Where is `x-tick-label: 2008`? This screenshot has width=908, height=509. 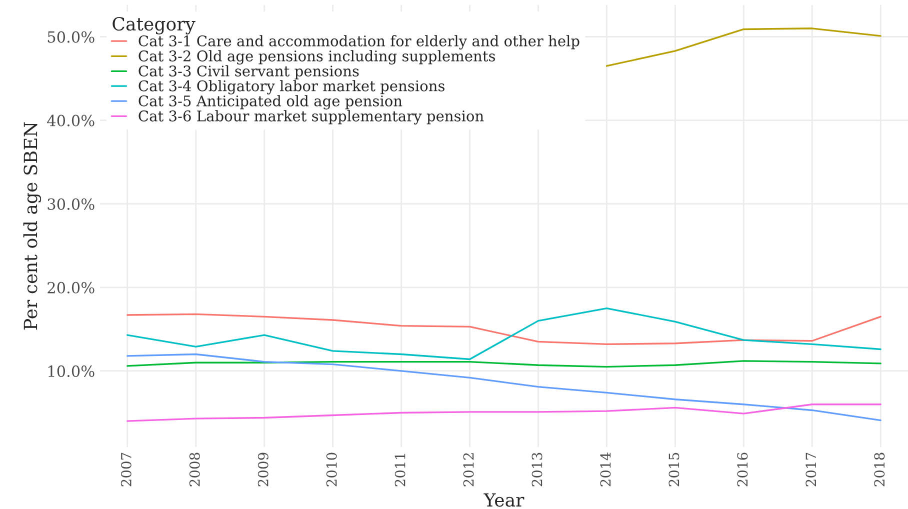 x-tick-label: 2008 is located at coordinates (194, 469).